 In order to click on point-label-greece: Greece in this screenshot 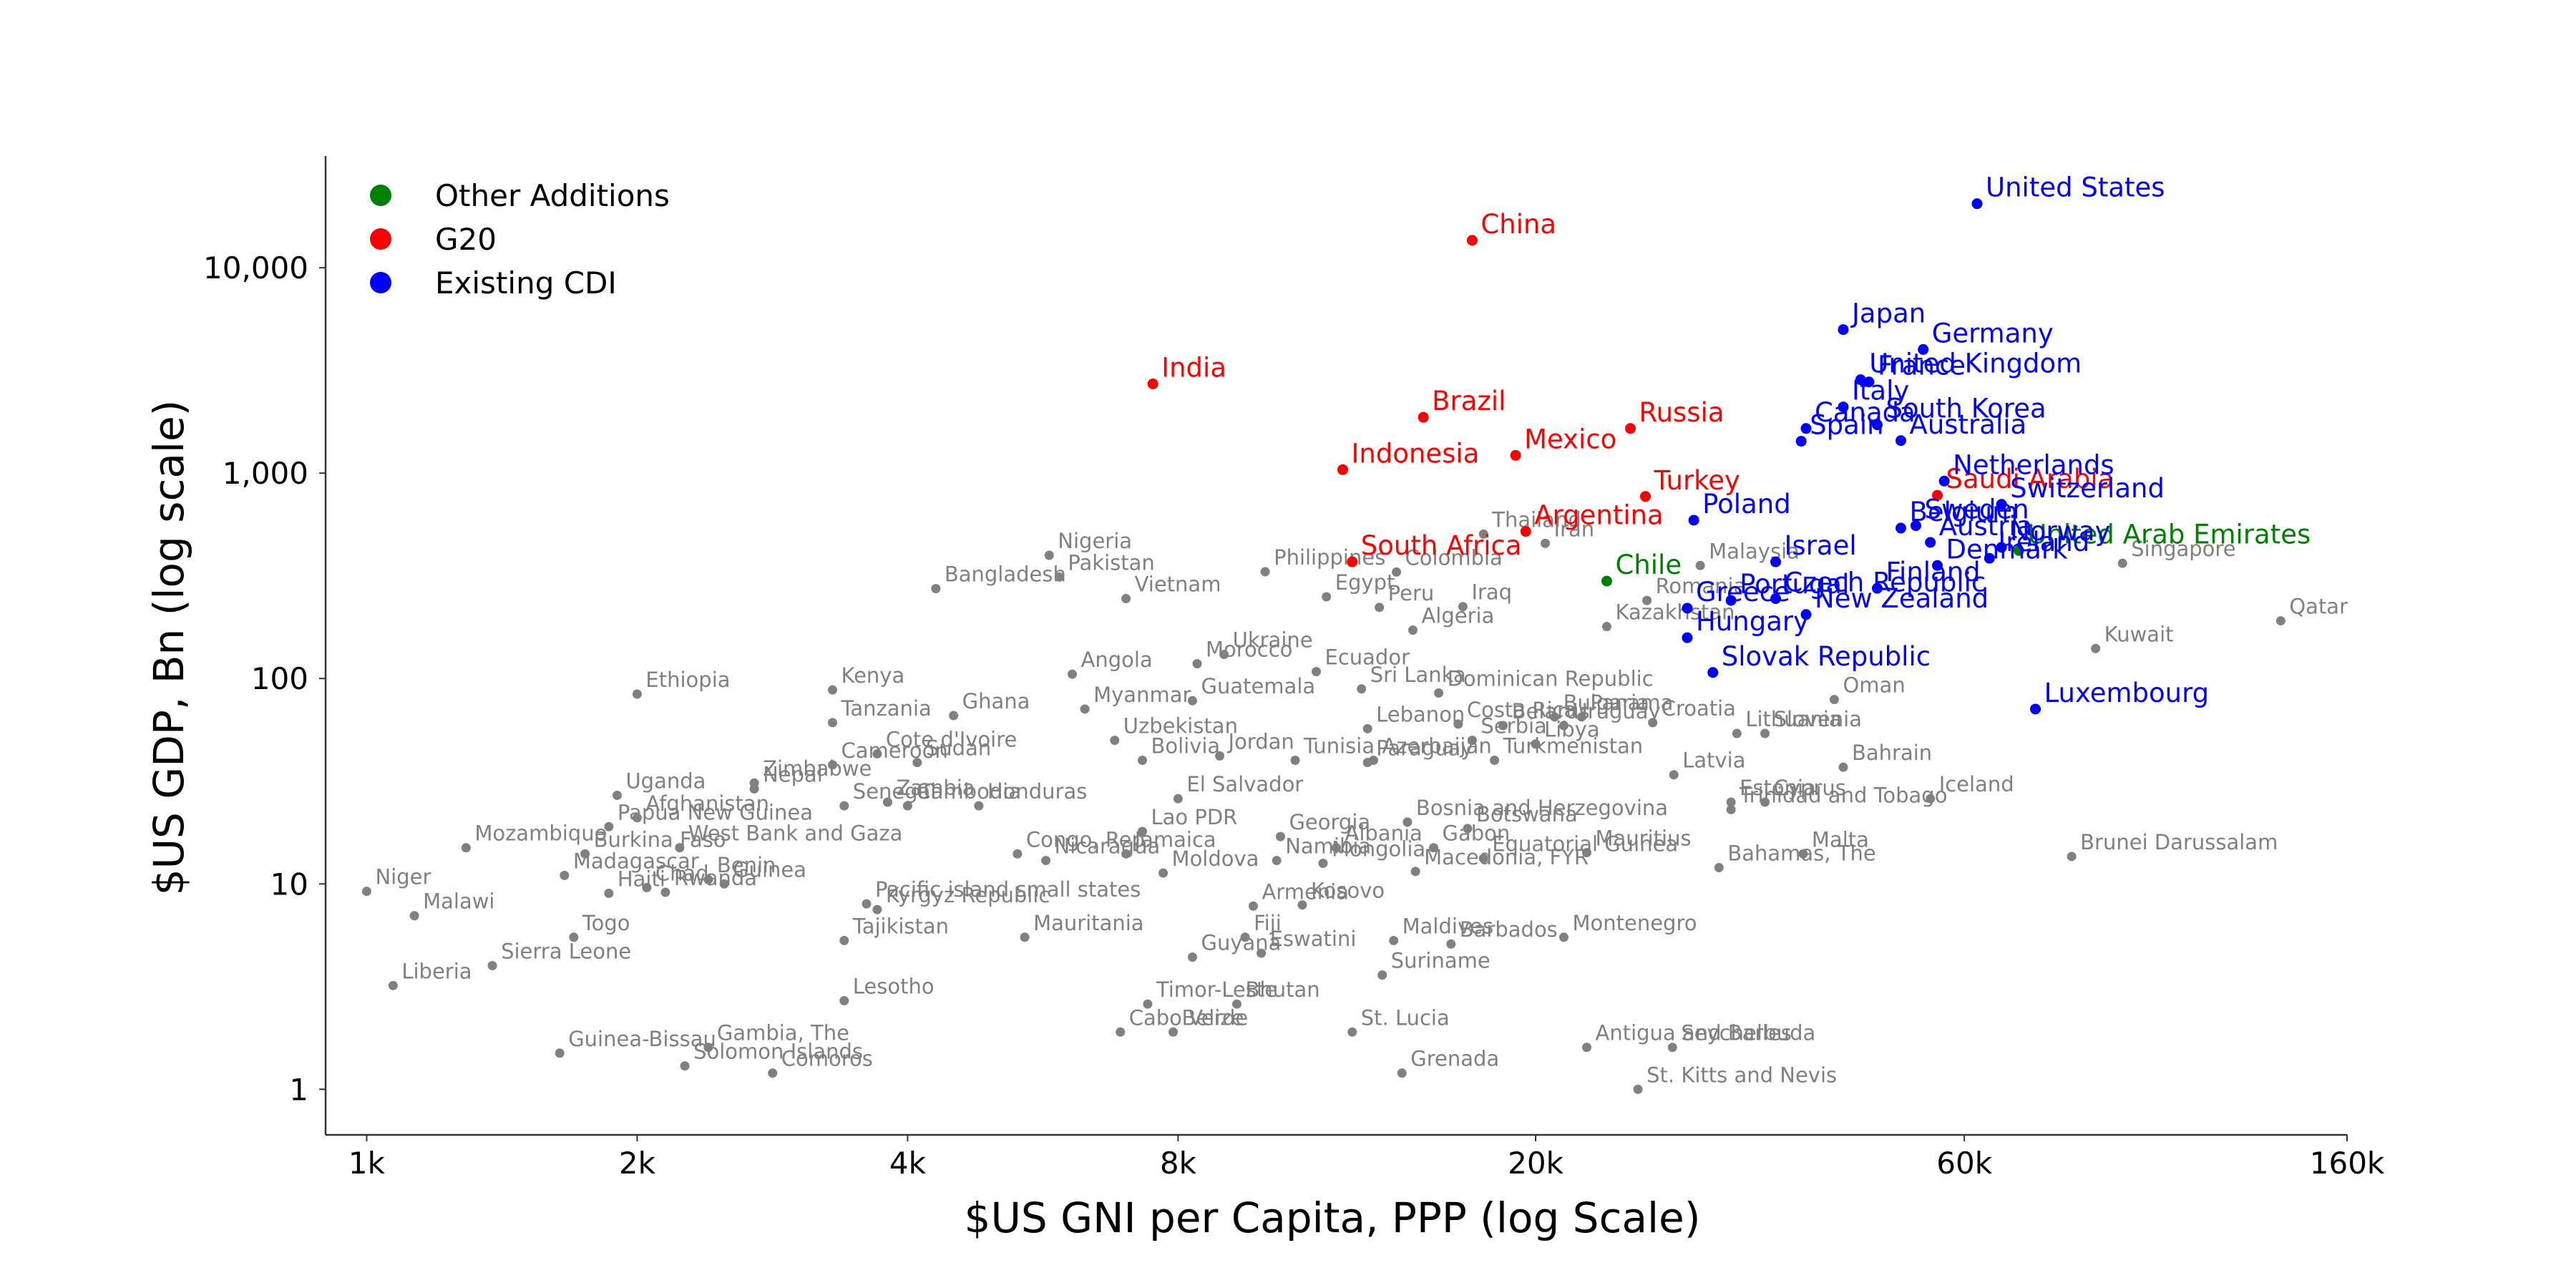, I will do `click(1743, 592)`.